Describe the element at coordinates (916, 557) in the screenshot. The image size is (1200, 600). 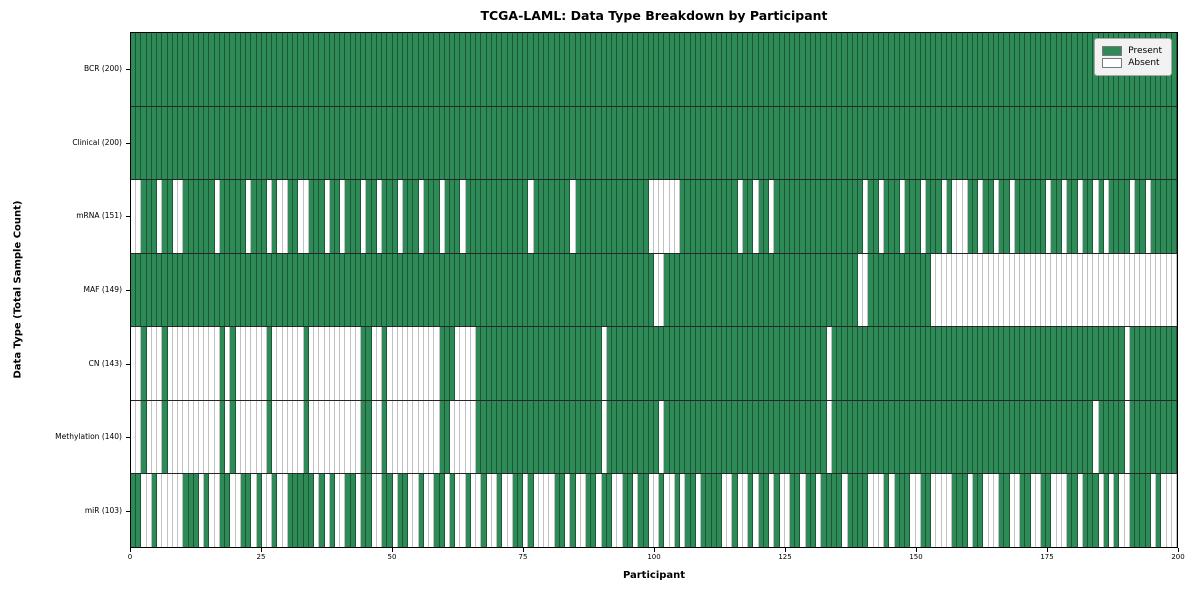
I see `x-tick-label-150: 150` at that location.